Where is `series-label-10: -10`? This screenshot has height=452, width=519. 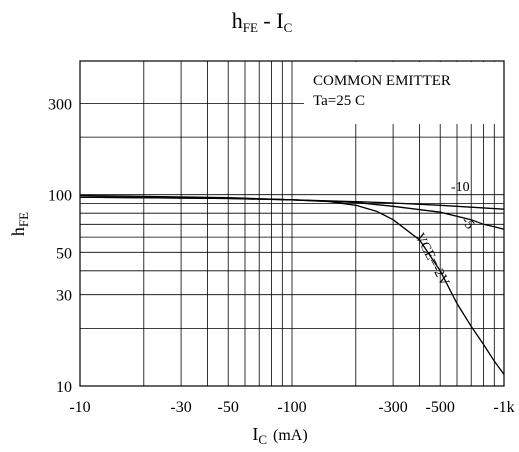 series-label-10: -10 is located at coordinates (460, 187).